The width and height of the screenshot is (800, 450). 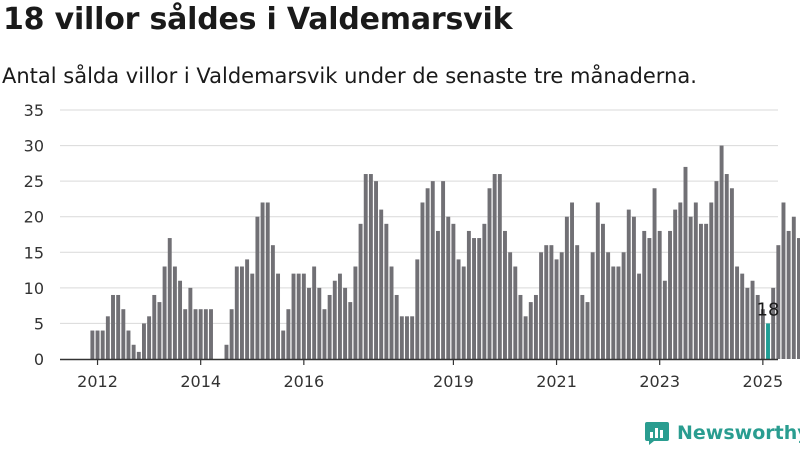 I want to click on y-tick-label: 5, so click(x=39, y=323).